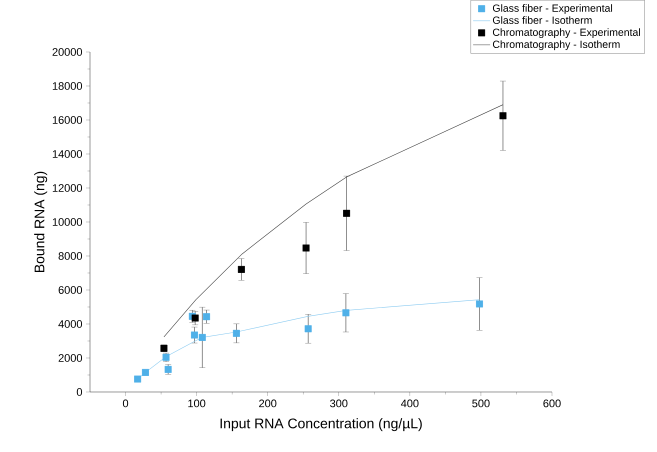  Describe the element at coordinates (67, 120) in the screenshot. I see `y-tick-label: 16000` at that location.